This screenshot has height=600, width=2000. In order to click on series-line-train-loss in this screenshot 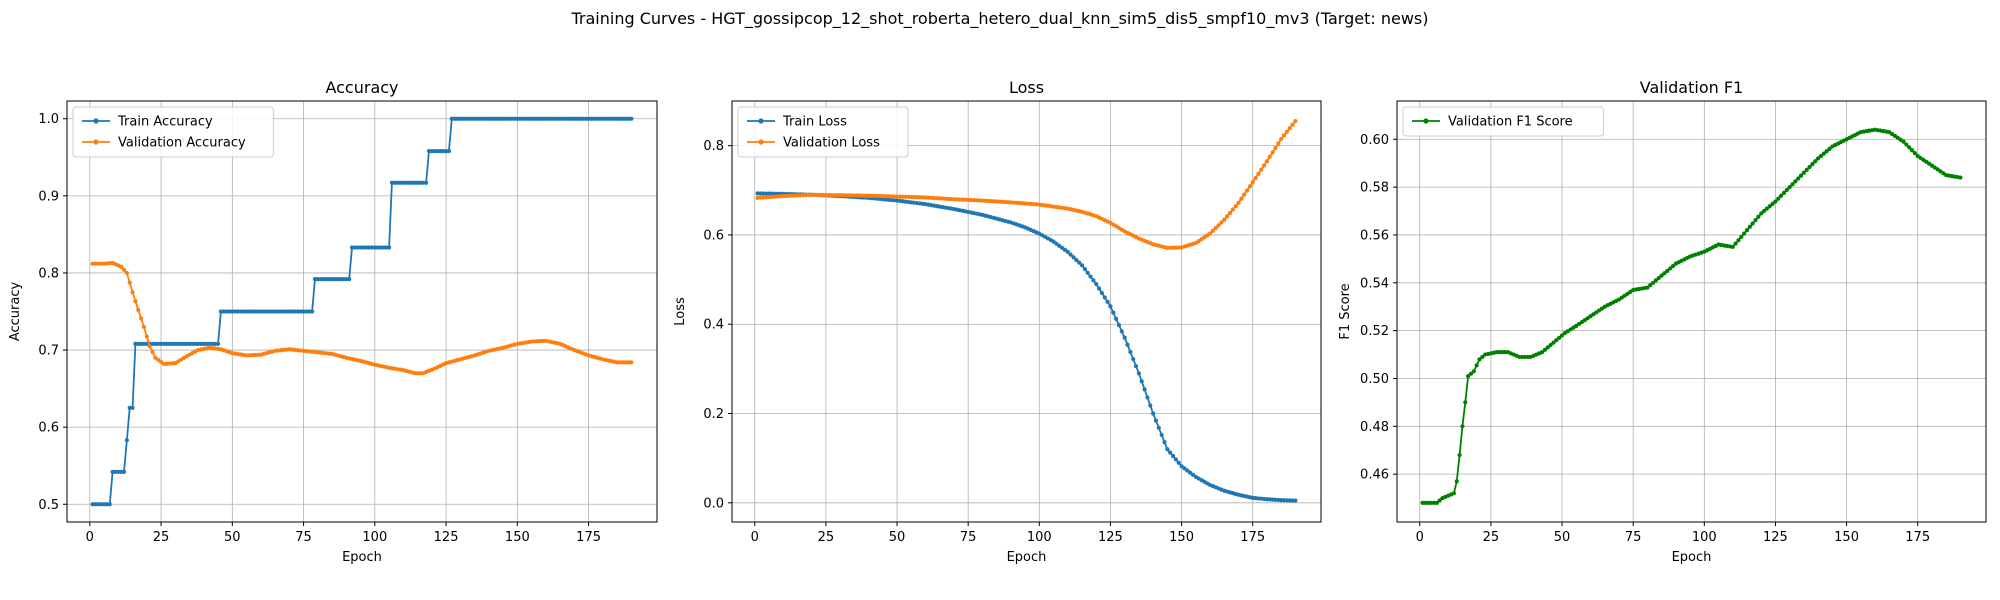, I will do `click(1026, 347)`.